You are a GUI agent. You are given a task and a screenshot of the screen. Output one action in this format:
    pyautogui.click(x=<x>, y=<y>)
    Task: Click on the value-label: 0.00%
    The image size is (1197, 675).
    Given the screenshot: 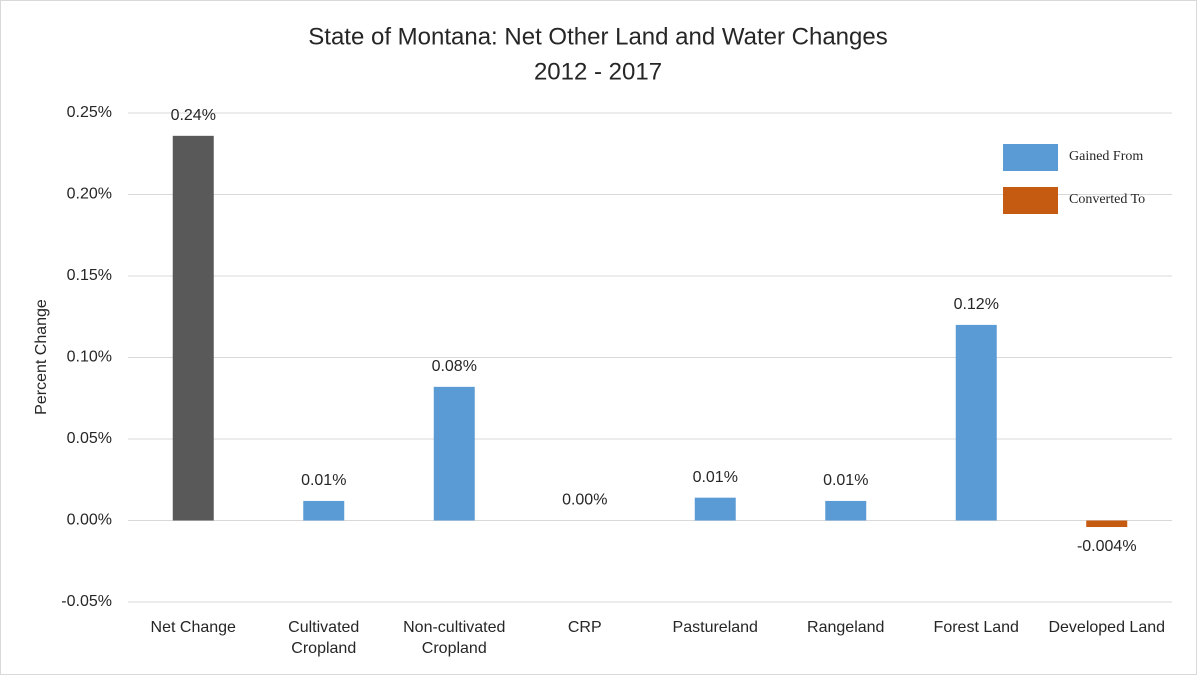 What is the action you would take?
    pyautogui.click(x=584, y=500)
    